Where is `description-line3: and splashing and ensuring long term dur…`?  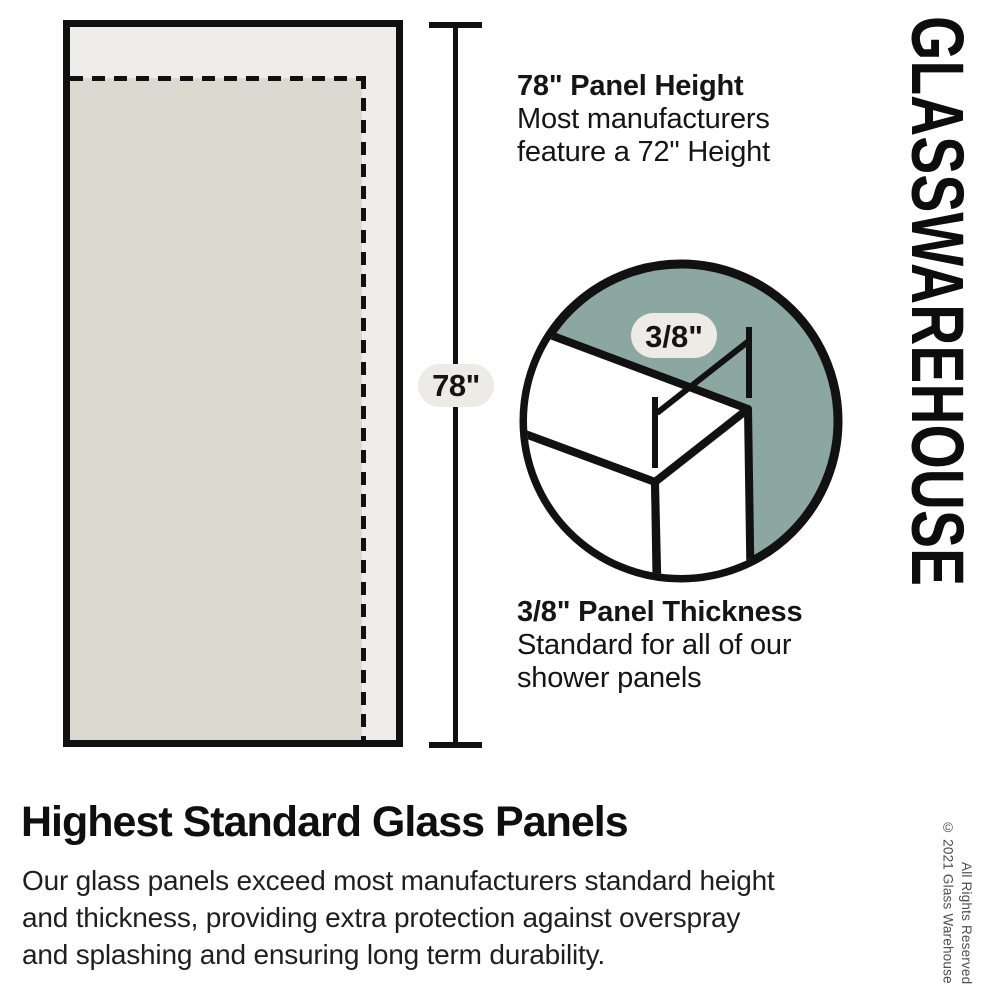 description-line3: and splashing and ensuring long term dur… is located at coordinates (313, 954).